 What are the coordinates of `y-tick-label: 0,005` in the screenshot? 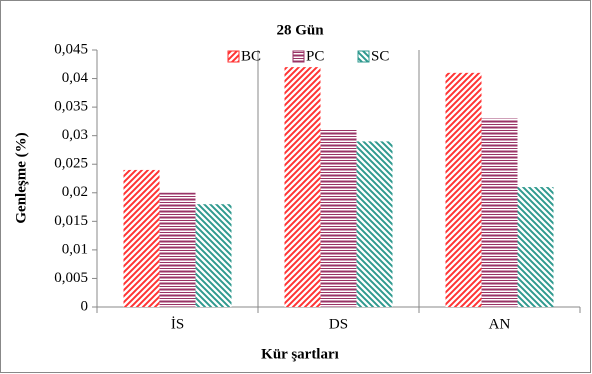 It's located at (71, 278).